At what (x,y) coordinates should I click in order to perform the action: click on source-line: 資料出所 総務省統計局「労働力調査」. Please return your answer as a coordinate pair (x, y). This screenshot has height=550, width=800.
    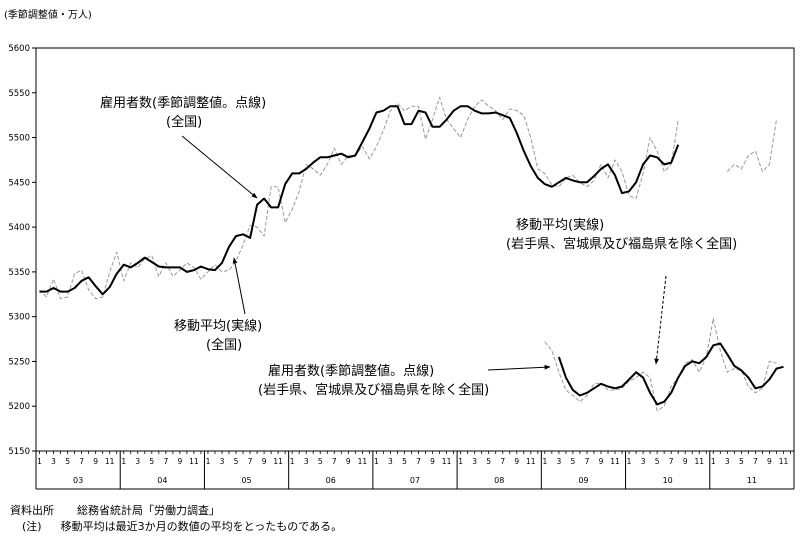
    Looking at the image, I should click on (115, 510).